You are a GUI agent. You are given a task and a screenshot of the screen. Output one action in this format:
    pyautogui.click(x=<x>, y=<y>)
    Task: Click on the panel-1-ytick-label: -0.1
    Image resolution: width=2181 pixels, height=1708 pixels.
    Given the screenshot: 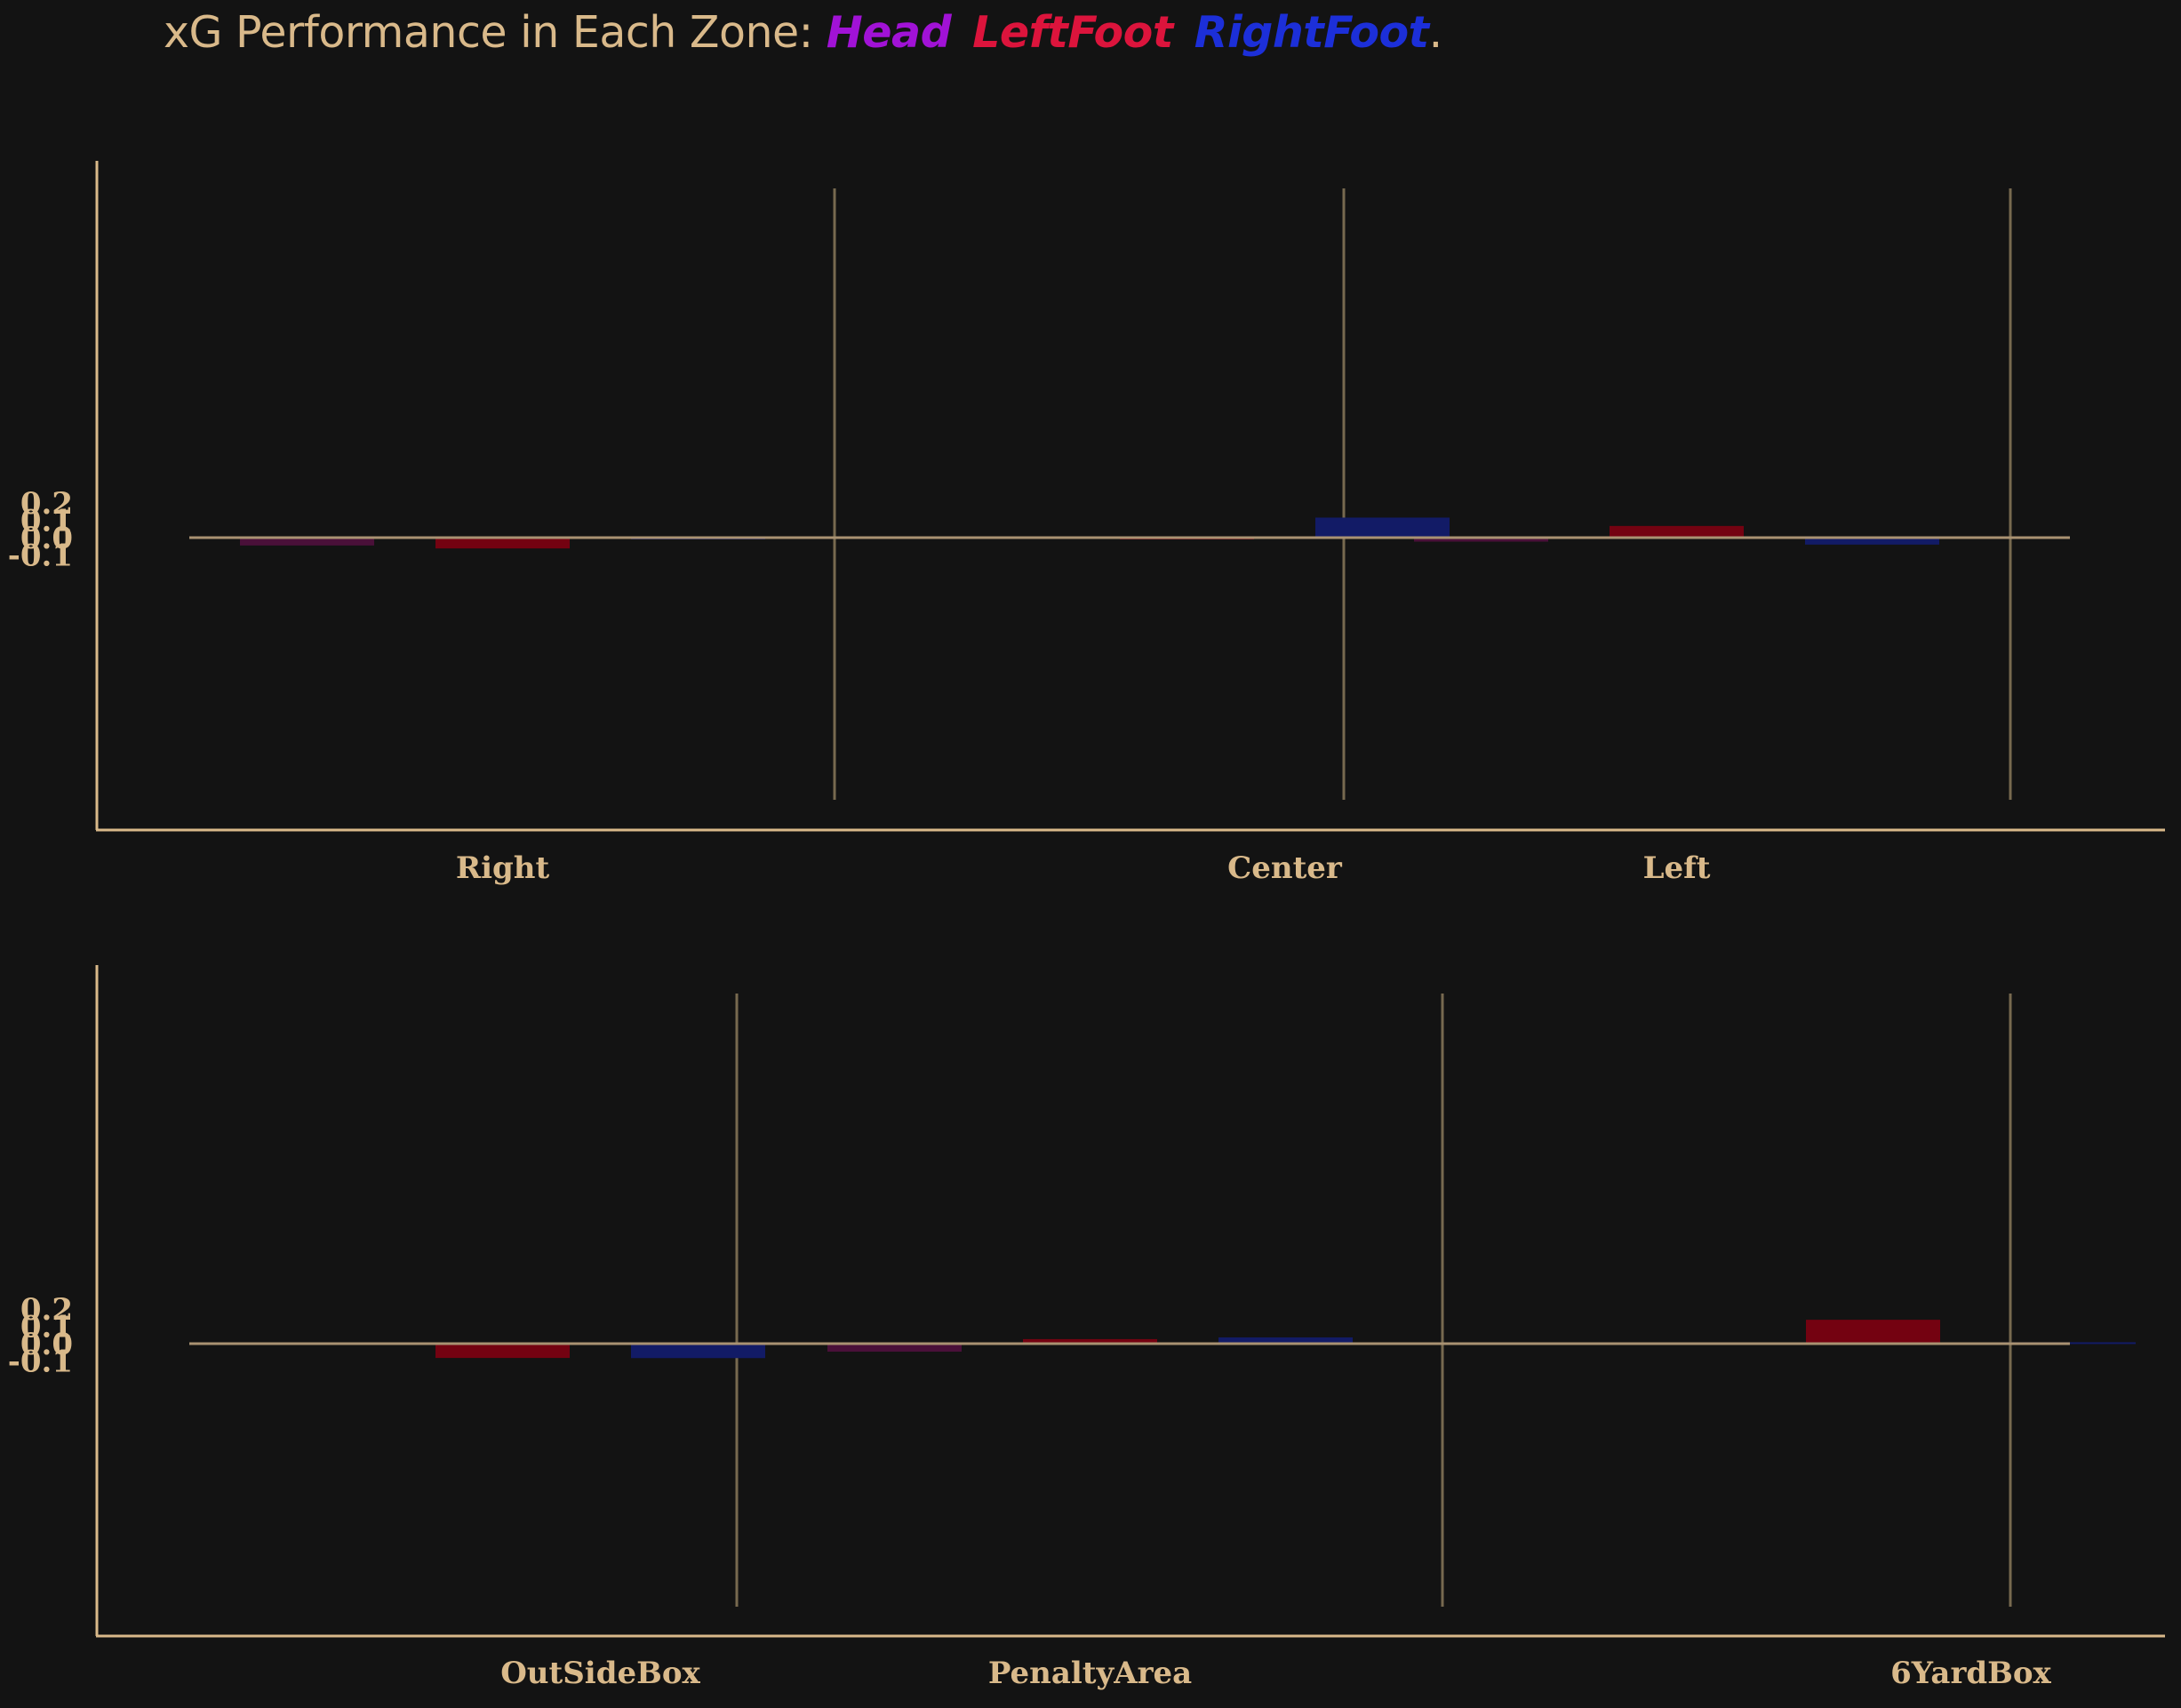 What is the action you would take?
    pyautogui.click(x=41, y=557)
    